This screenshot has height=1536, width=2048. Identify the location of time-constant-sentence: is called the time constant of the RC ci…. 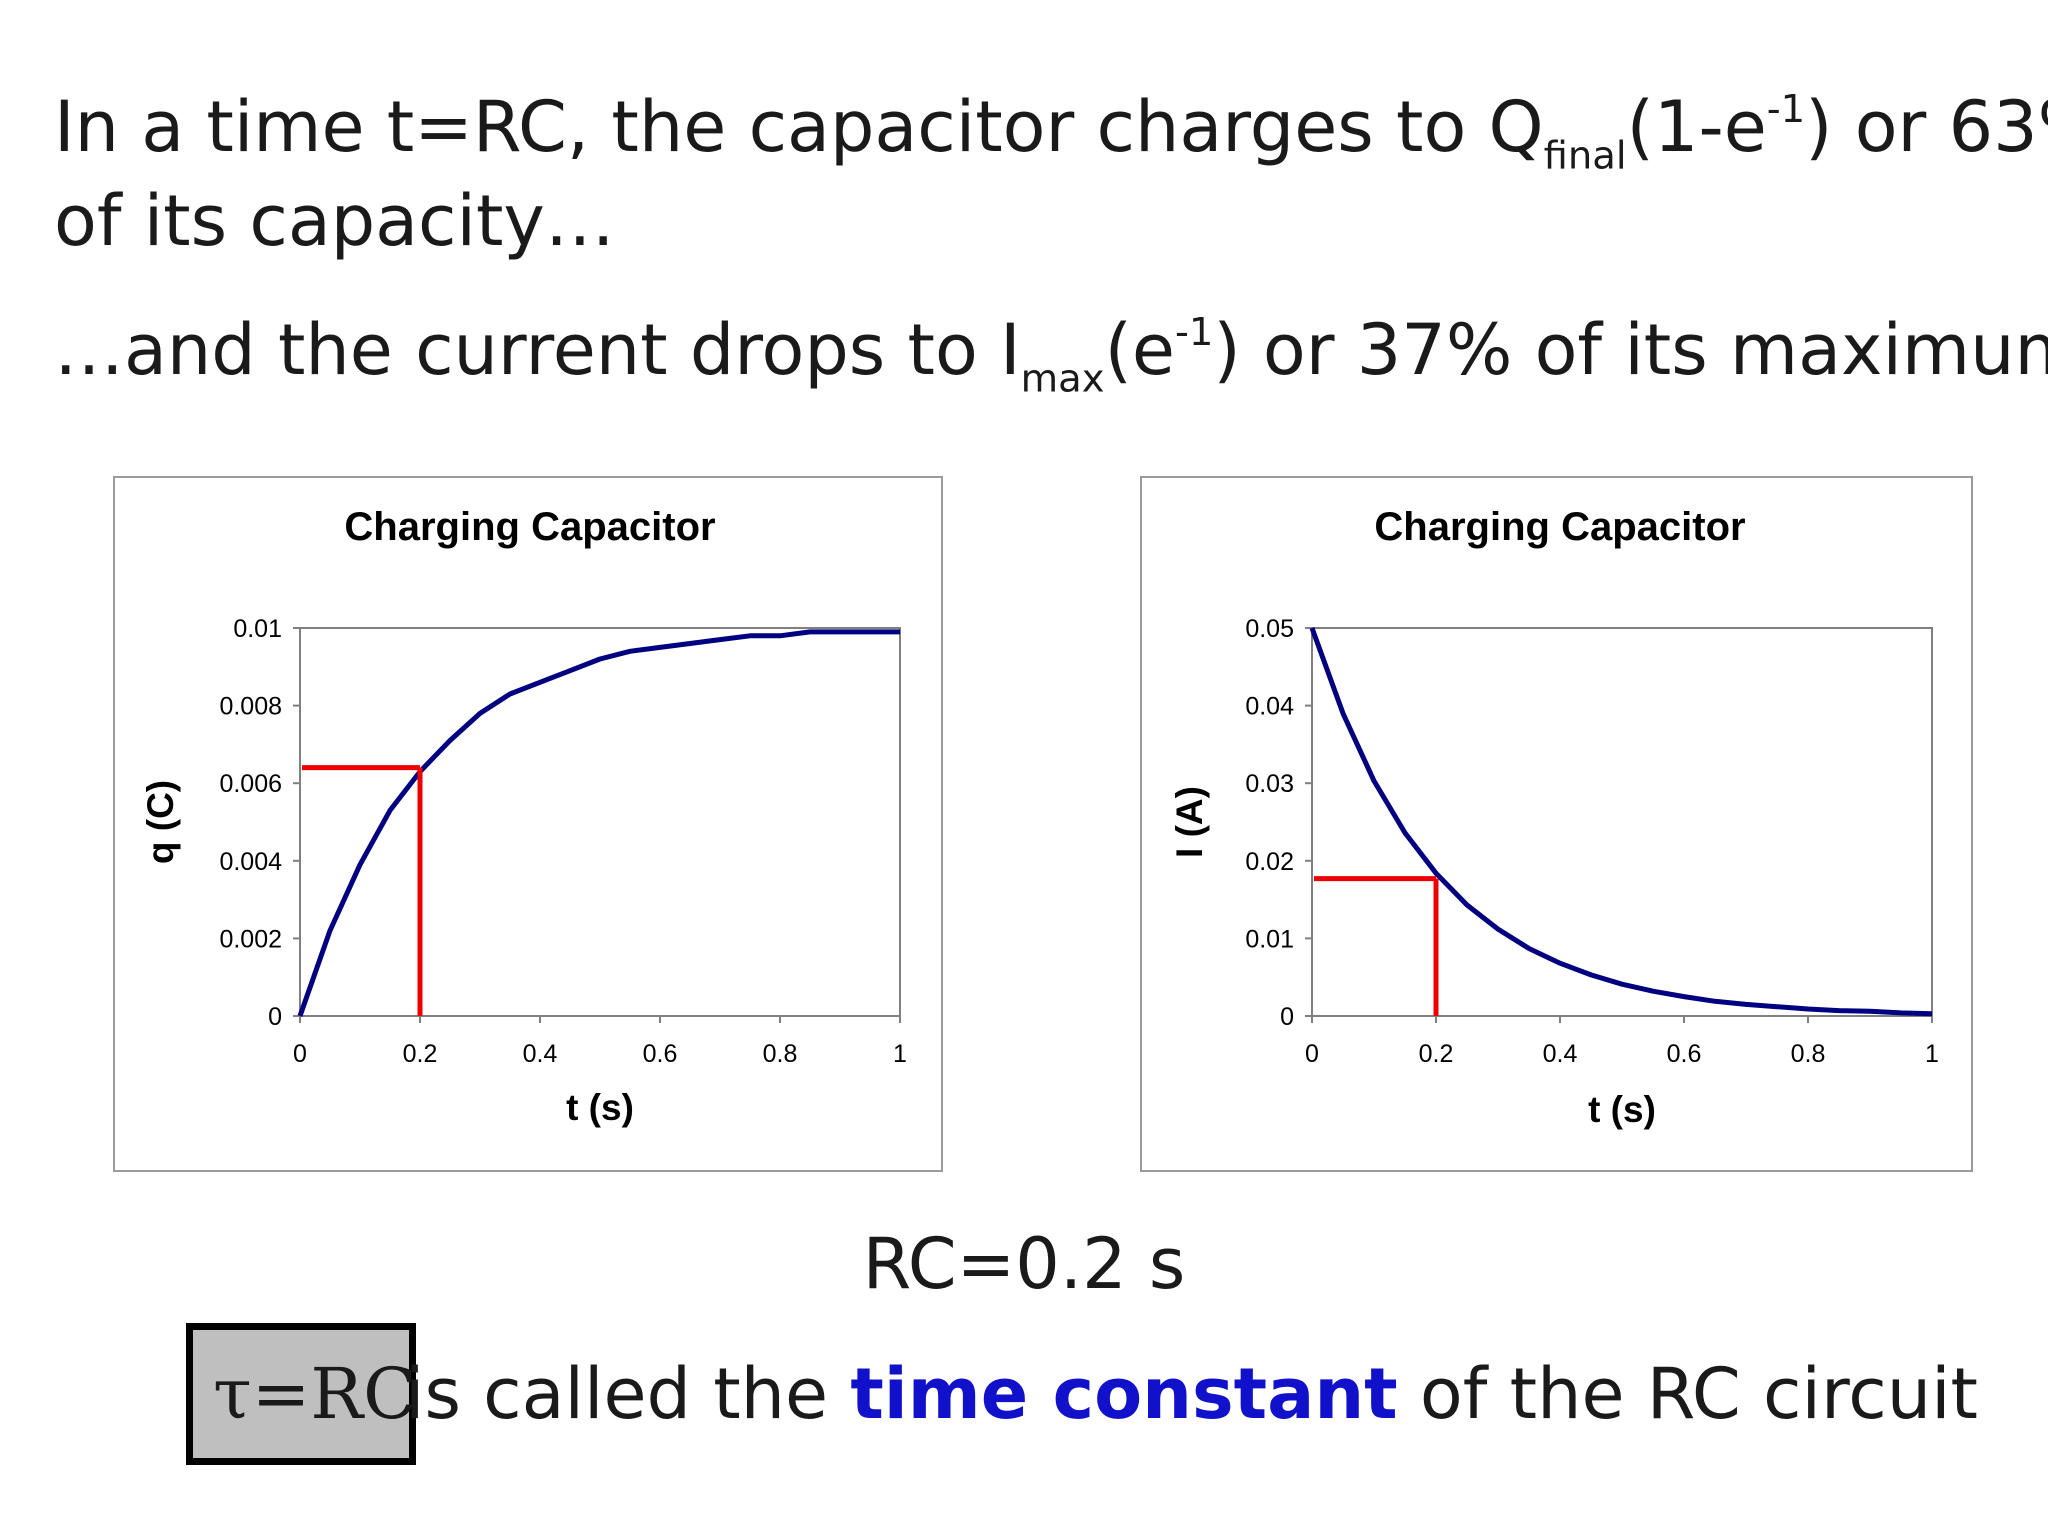
(1191, 1394).